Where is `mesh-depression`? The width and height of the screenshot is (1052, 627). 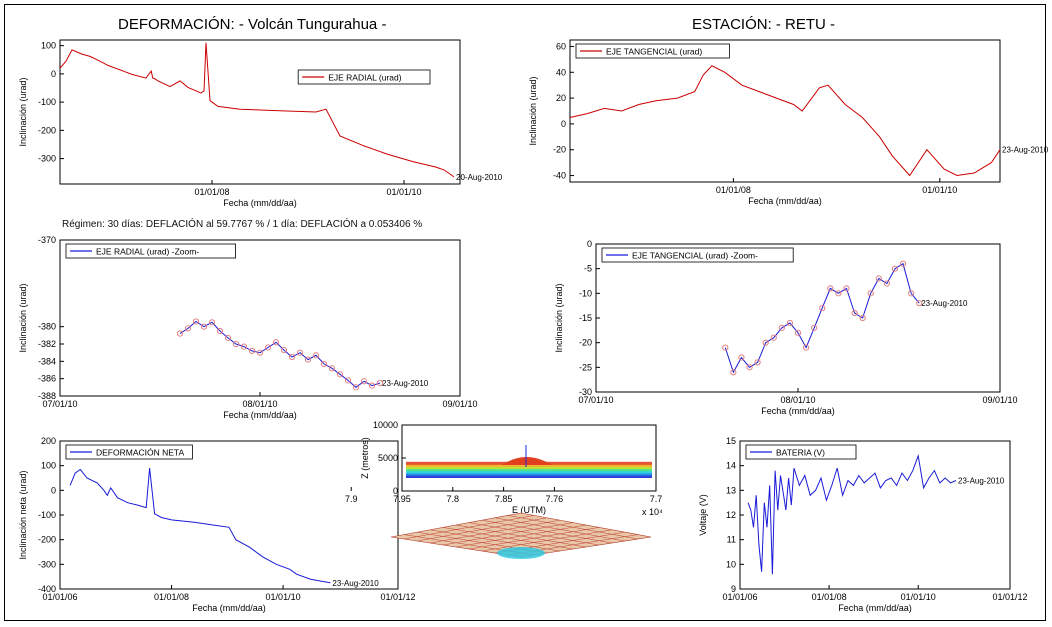 mesh-depression is located at coordinates (521, 553).